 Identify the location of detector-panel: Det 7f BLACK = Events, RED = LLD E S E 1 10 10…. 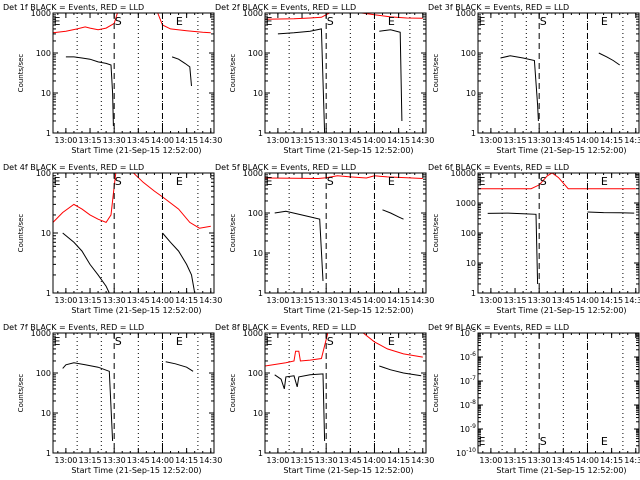
(112, 399).